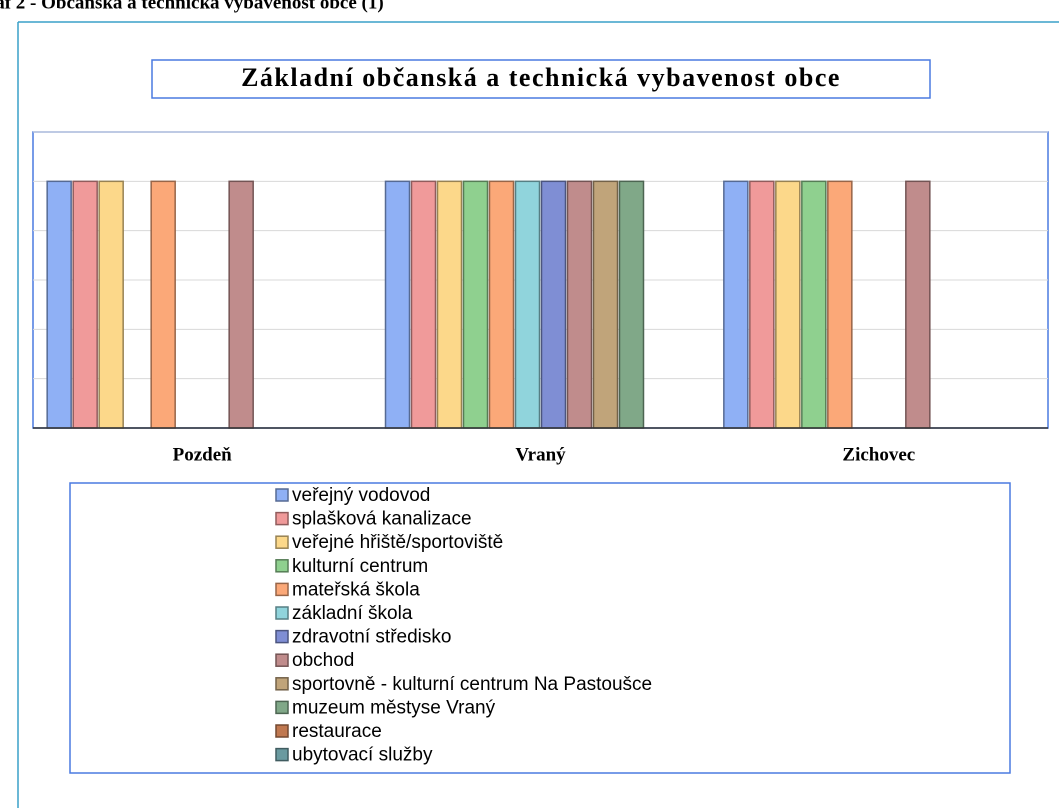  Describe the element at coordinates (361, 495) in the screenshot. I see `legend-label: veřejný vodovod` at that location.